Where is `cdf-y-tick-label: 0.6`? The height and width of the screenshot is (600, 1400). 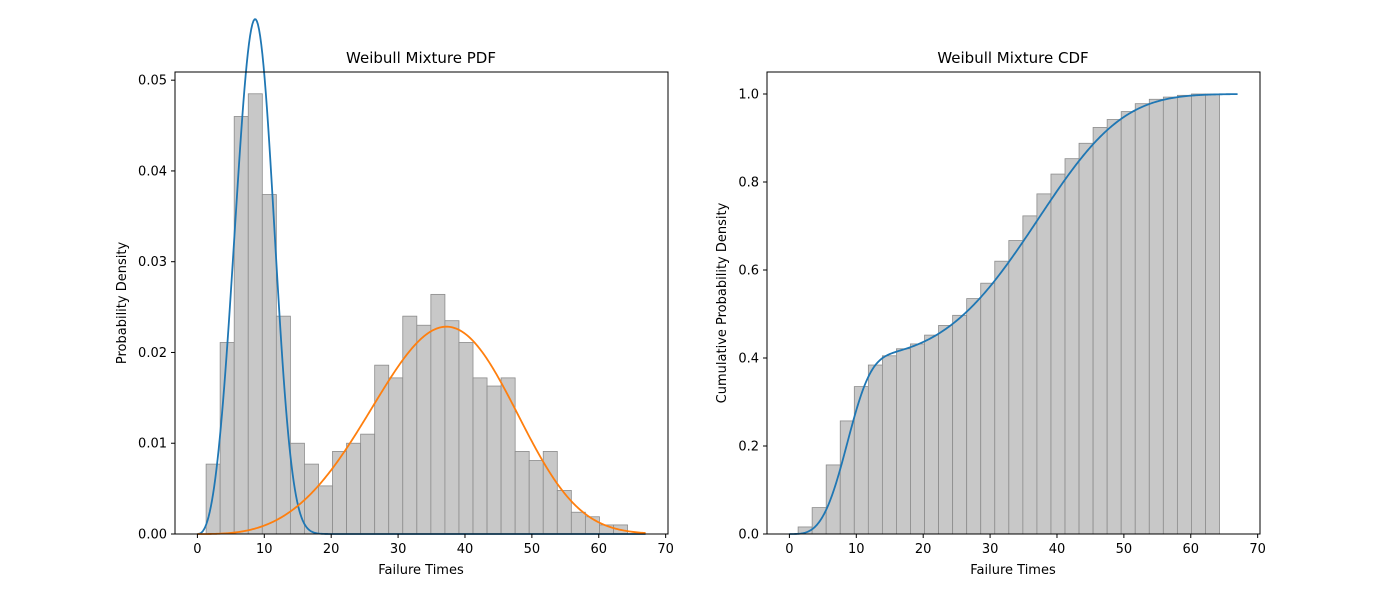
cdf-y-tick-label: 0.6 is located at coordinates (748, 271).